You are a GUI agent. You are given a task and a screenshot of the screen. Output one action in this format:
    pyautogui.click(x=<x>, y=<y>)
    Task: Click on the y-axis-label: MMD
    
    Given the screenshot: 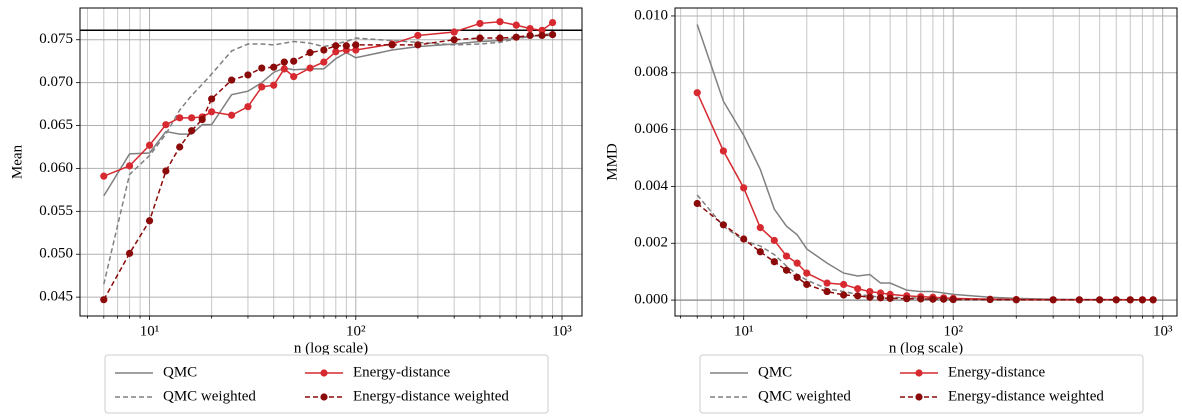 What is the action you would take?
    pyautogui.click(x=612, y=162)
    